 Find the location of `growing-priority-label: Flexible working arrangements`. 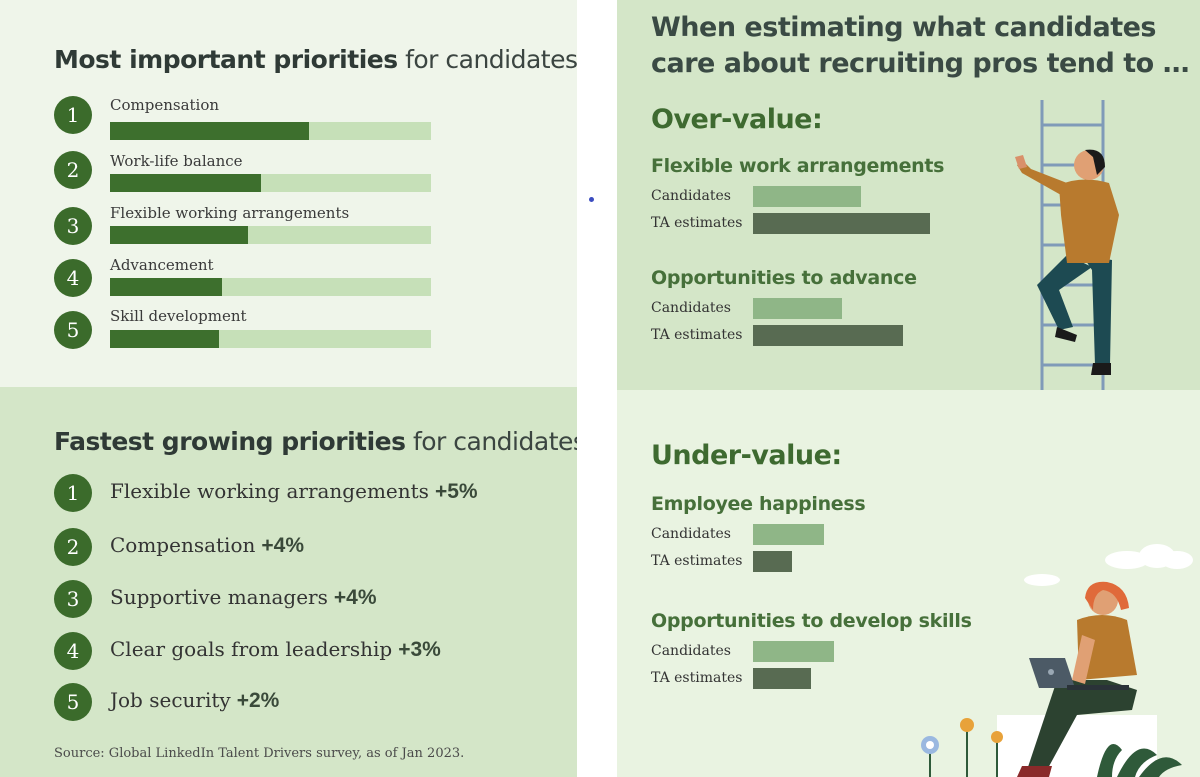

growing-priority-label: Flexible working arrangements is located at coordinates (269, 491).